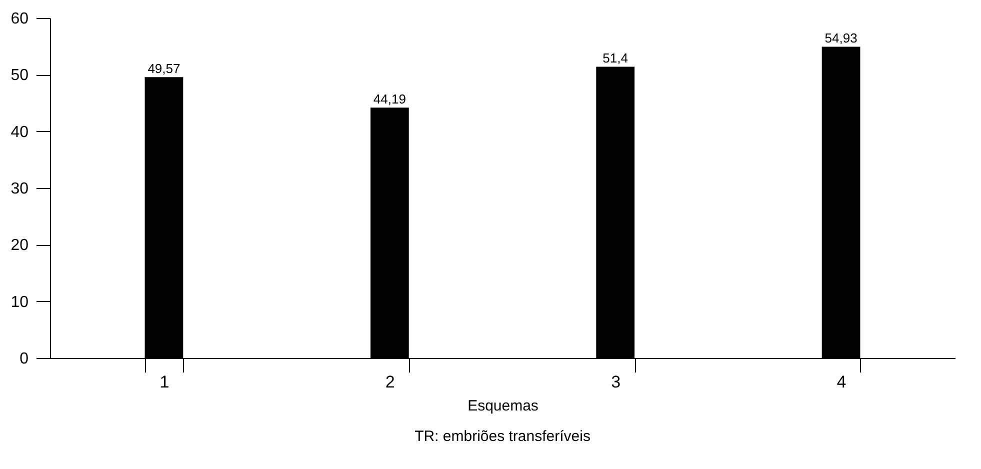 The image size is (981, 469). I want to click on data-label: 51,4, so click(615, 58).